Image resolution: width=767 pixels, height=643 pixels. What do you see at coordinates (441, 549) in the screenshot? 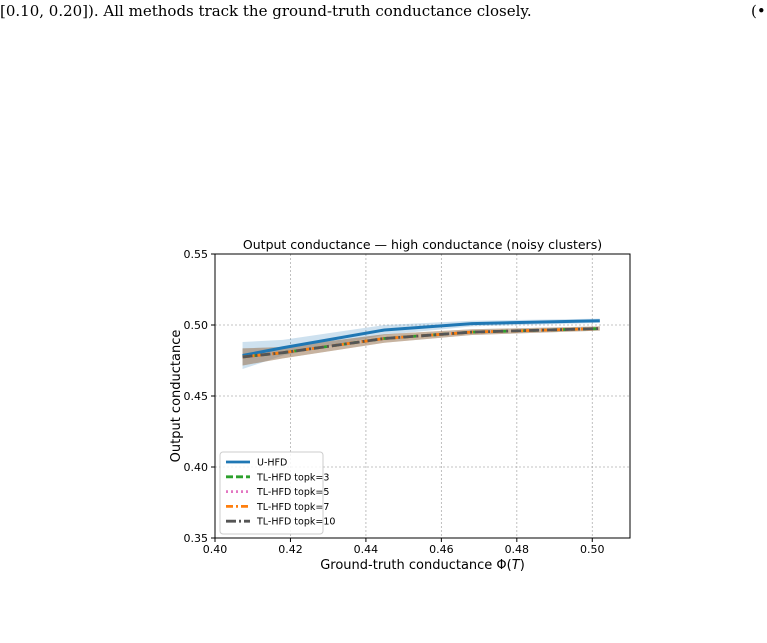
I see `x-tick-label: 0.46` at bounding box center [441, 549].